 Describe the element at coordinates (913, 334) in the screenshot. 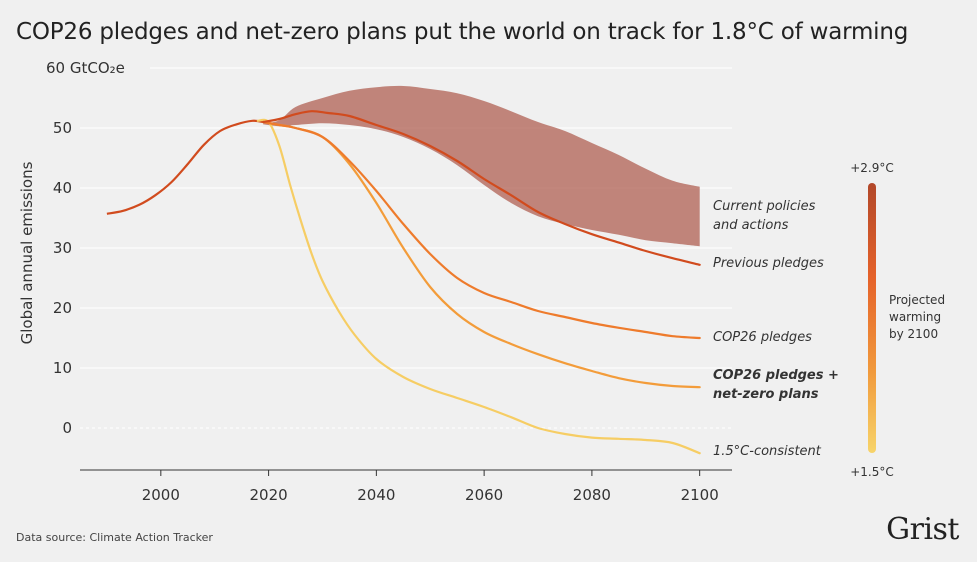

I see `legend-title-line: by 2100` at that location.